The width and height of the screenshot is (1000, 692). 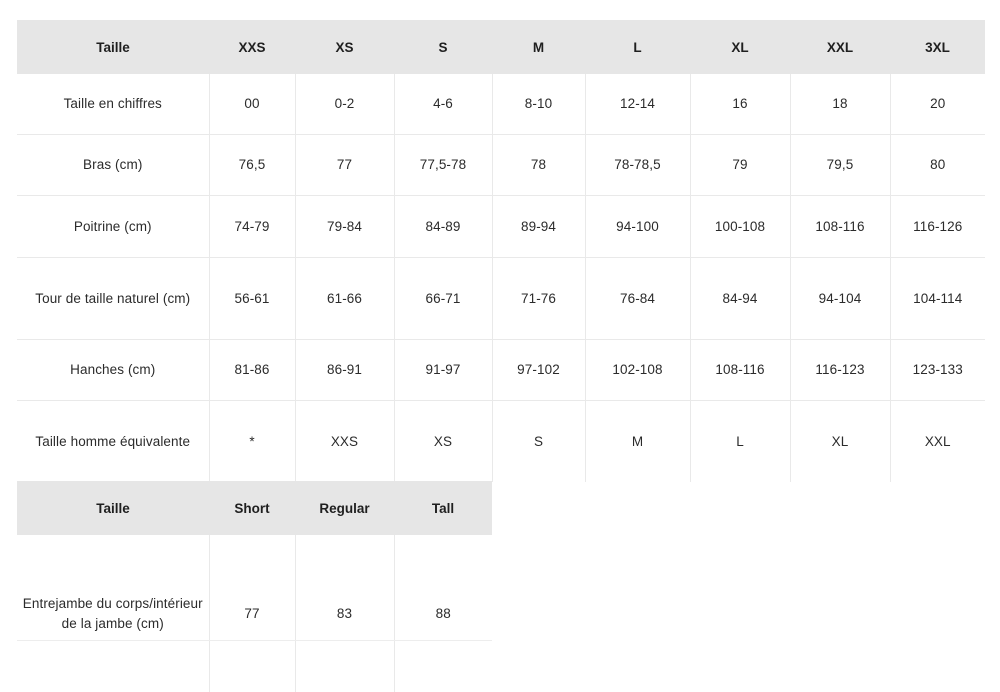 What do you see at coordinates (252, 441) in the screenshot?
I see `cell-value: *` at bounding box center [252, 441].